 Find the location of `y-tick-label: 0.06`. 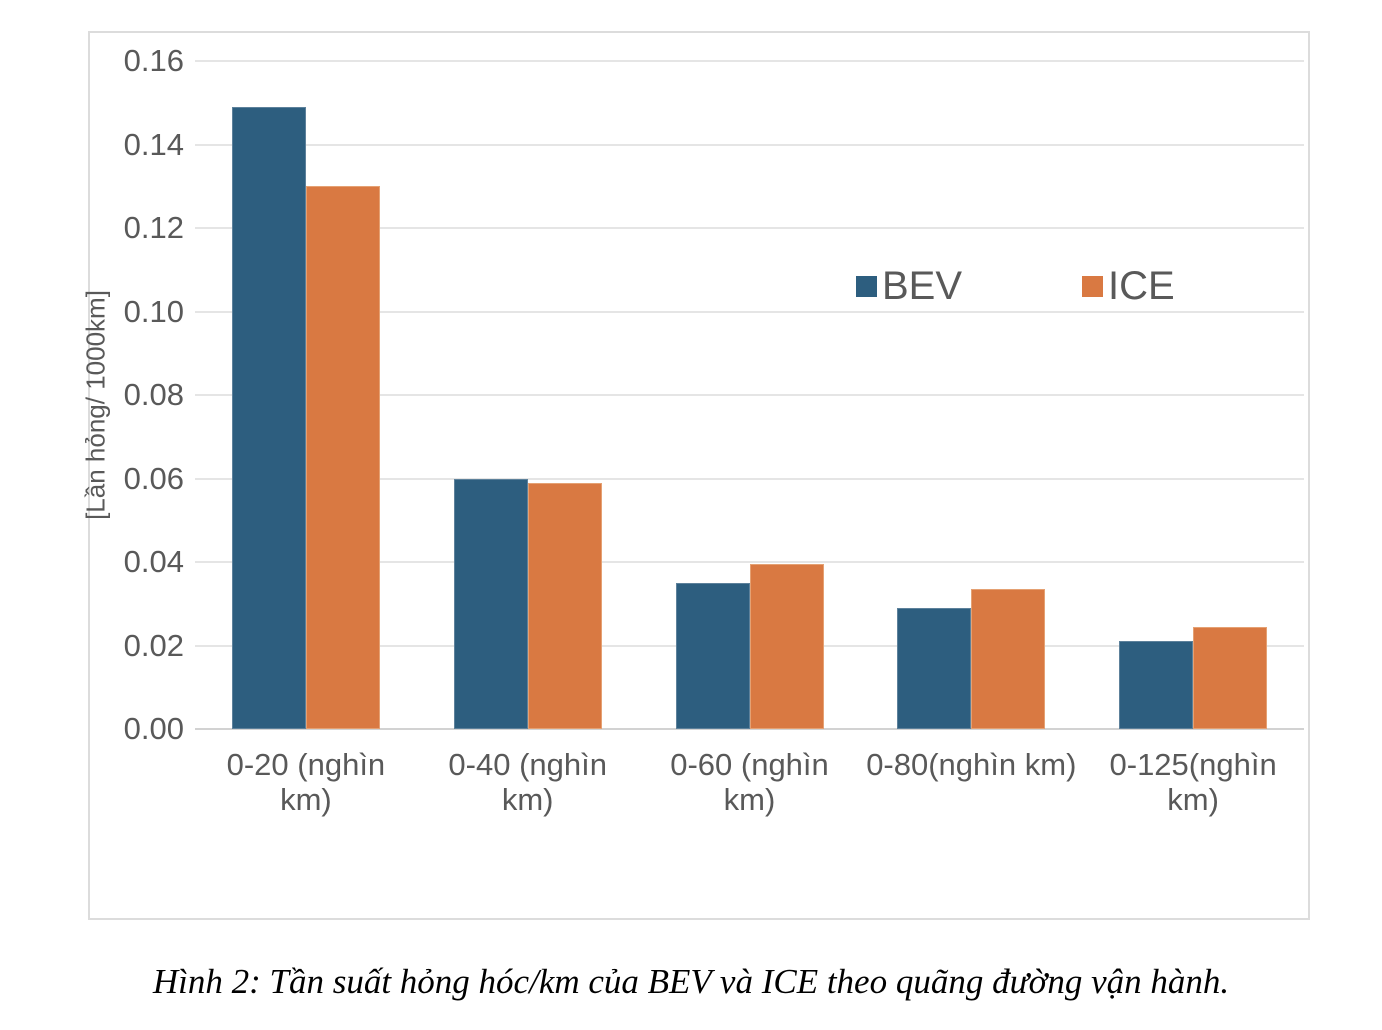

y-tick-label: 0.06 is located at coordinates (153, 478).